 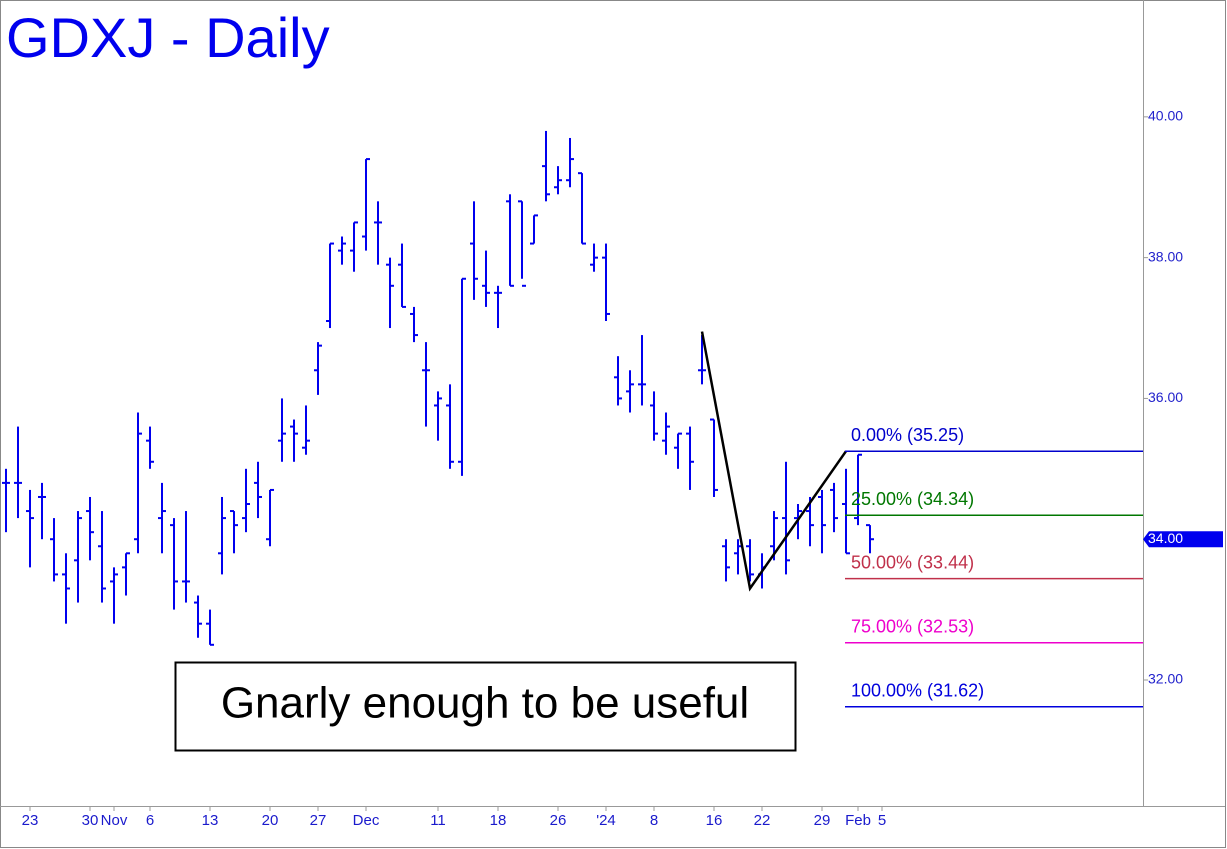 What do you see at coordinates (210, 820) in the screenshot?
I see `x-tick-label: 13` at bounding box center [210, 820].